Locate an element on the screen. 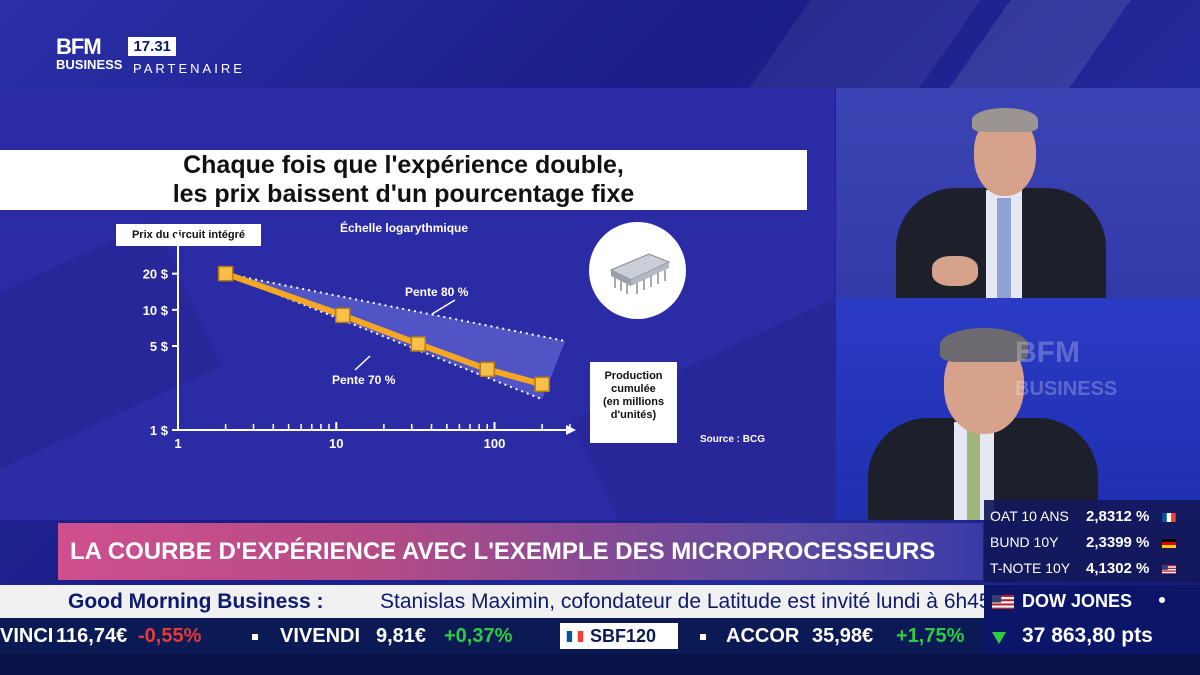 Image resolution: width=1200 pixels, height=675 pixels. x-axis-label-line2: cumulée is located at coordinates (633, 389).